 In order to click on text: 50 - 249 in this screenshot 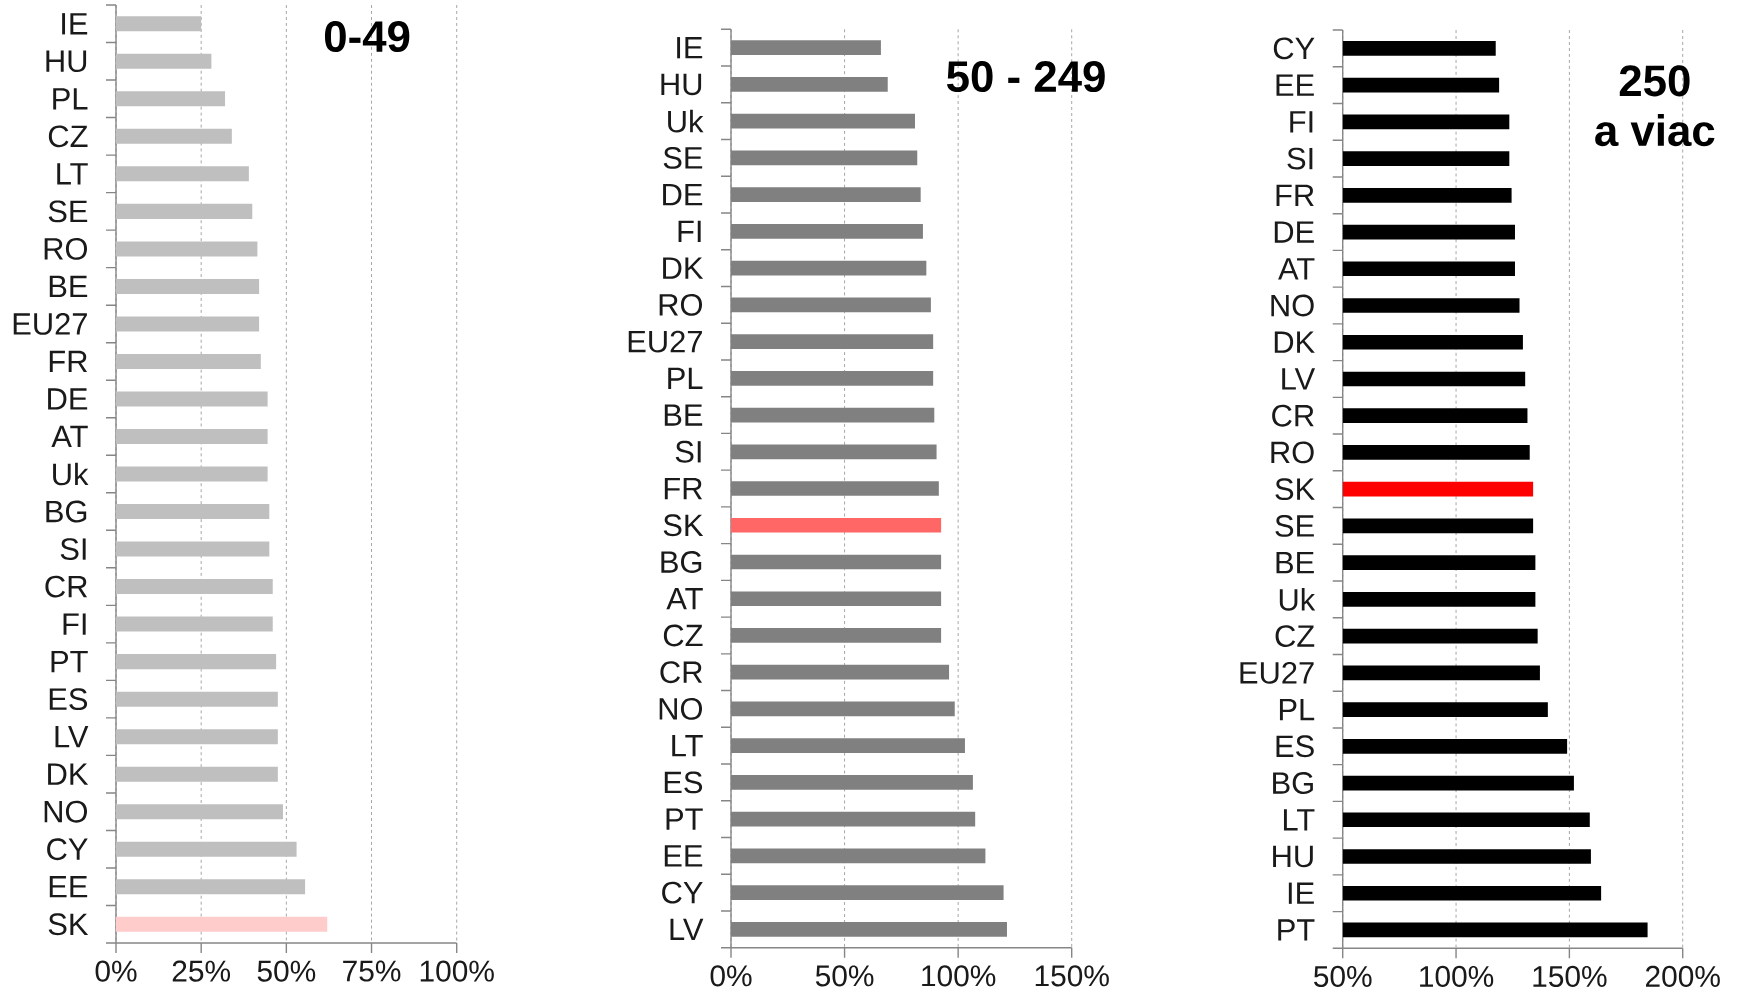, I will do `click(1025, 77)`.